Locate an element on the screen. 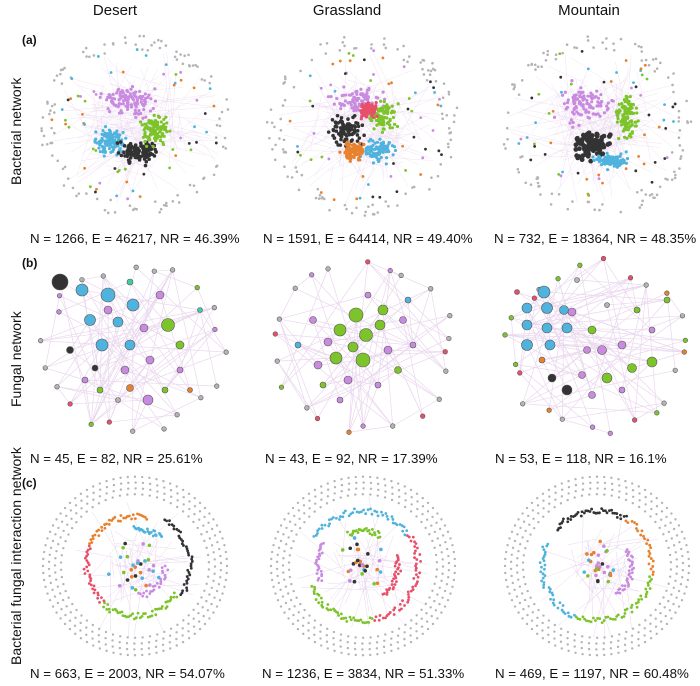  stats-interaction-desert: N = 663, E = 2003, NR = 54.07% is located at coordinates (127, 673).